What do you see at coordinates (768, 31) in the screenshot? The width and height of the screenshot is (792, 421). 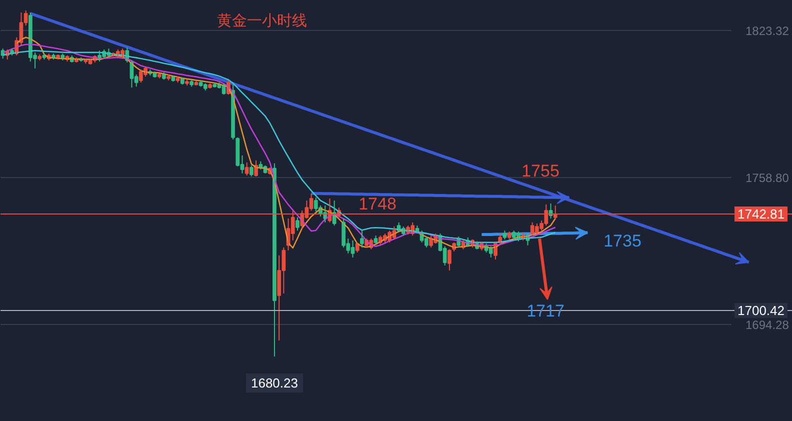 I see `y-tick-label: 1823.32` at bounding box center [768, 31].